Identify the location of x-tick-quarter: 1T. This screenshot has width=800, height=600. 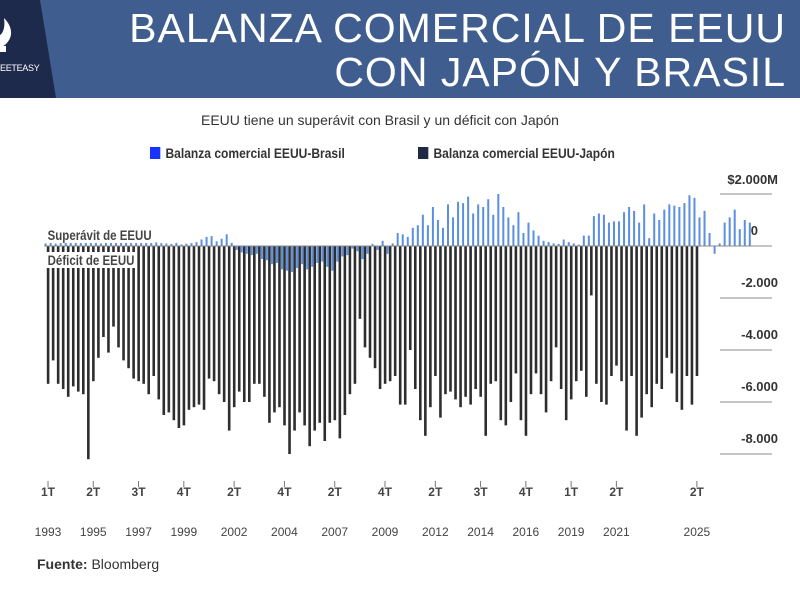
(48, 492).